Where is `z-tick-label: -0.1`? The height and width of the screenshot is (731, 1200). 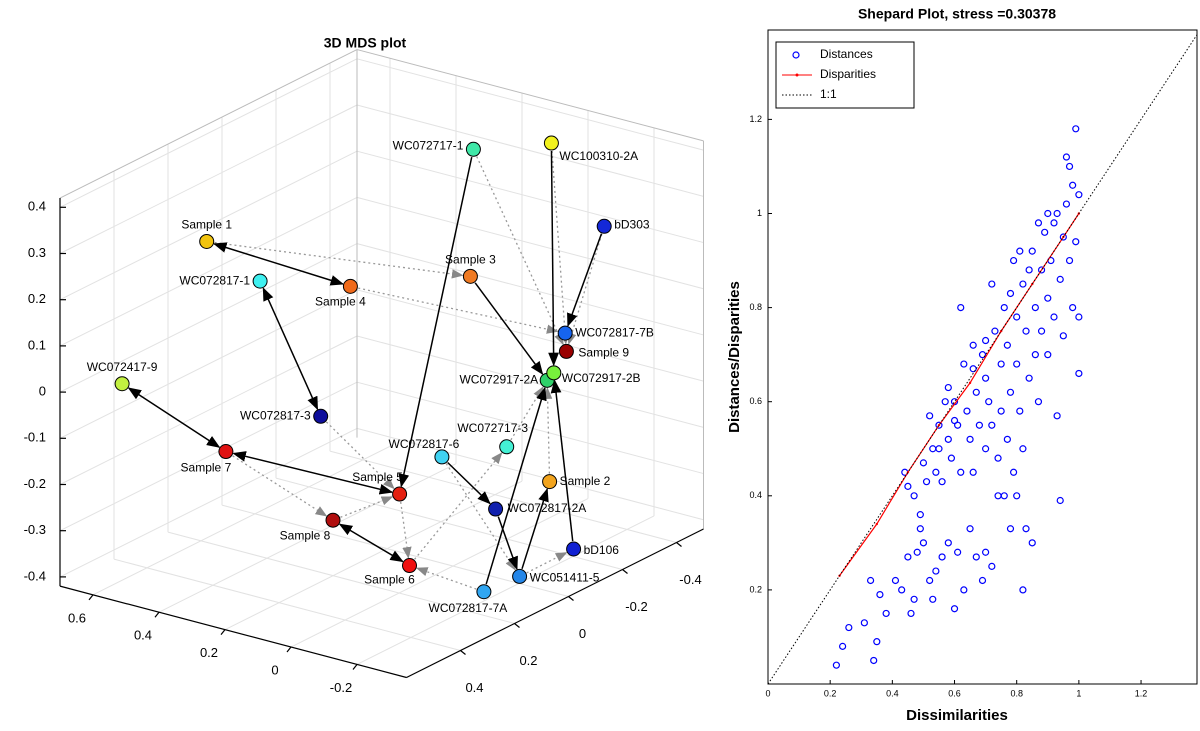
z-tick-label: -0.1 is located at coordinates (35, 437).